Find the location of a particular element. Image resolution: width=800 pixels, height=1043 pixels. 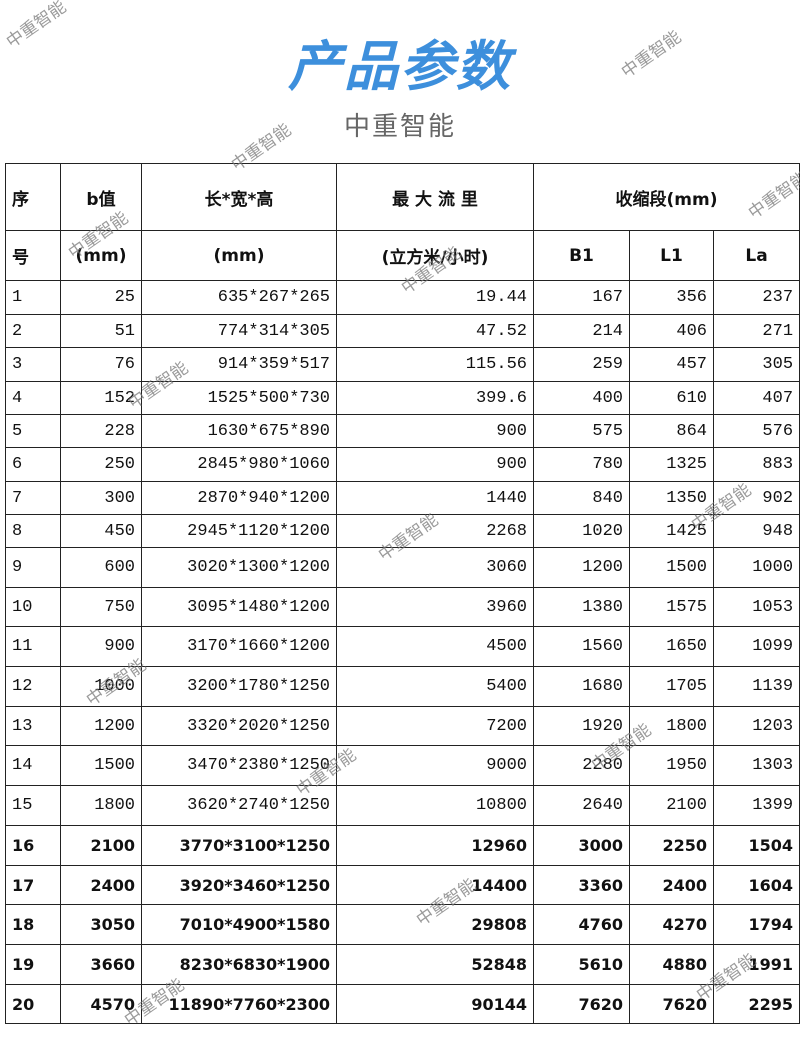

table-cell: 250 is located at coordinates (101, 464).